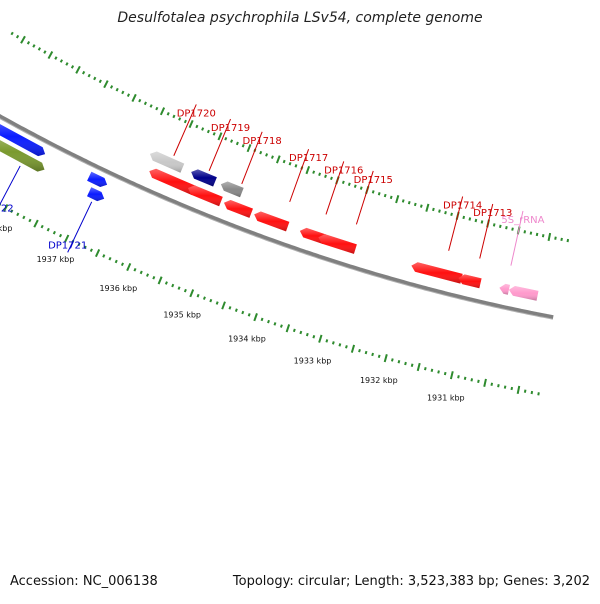 Image resolution: width=600 pixels, height=604 pixels. What do you see at coordinates (262, 158) in the screenshot?
I see `gene-callout: DP1718` at bounding box center [262, 158].